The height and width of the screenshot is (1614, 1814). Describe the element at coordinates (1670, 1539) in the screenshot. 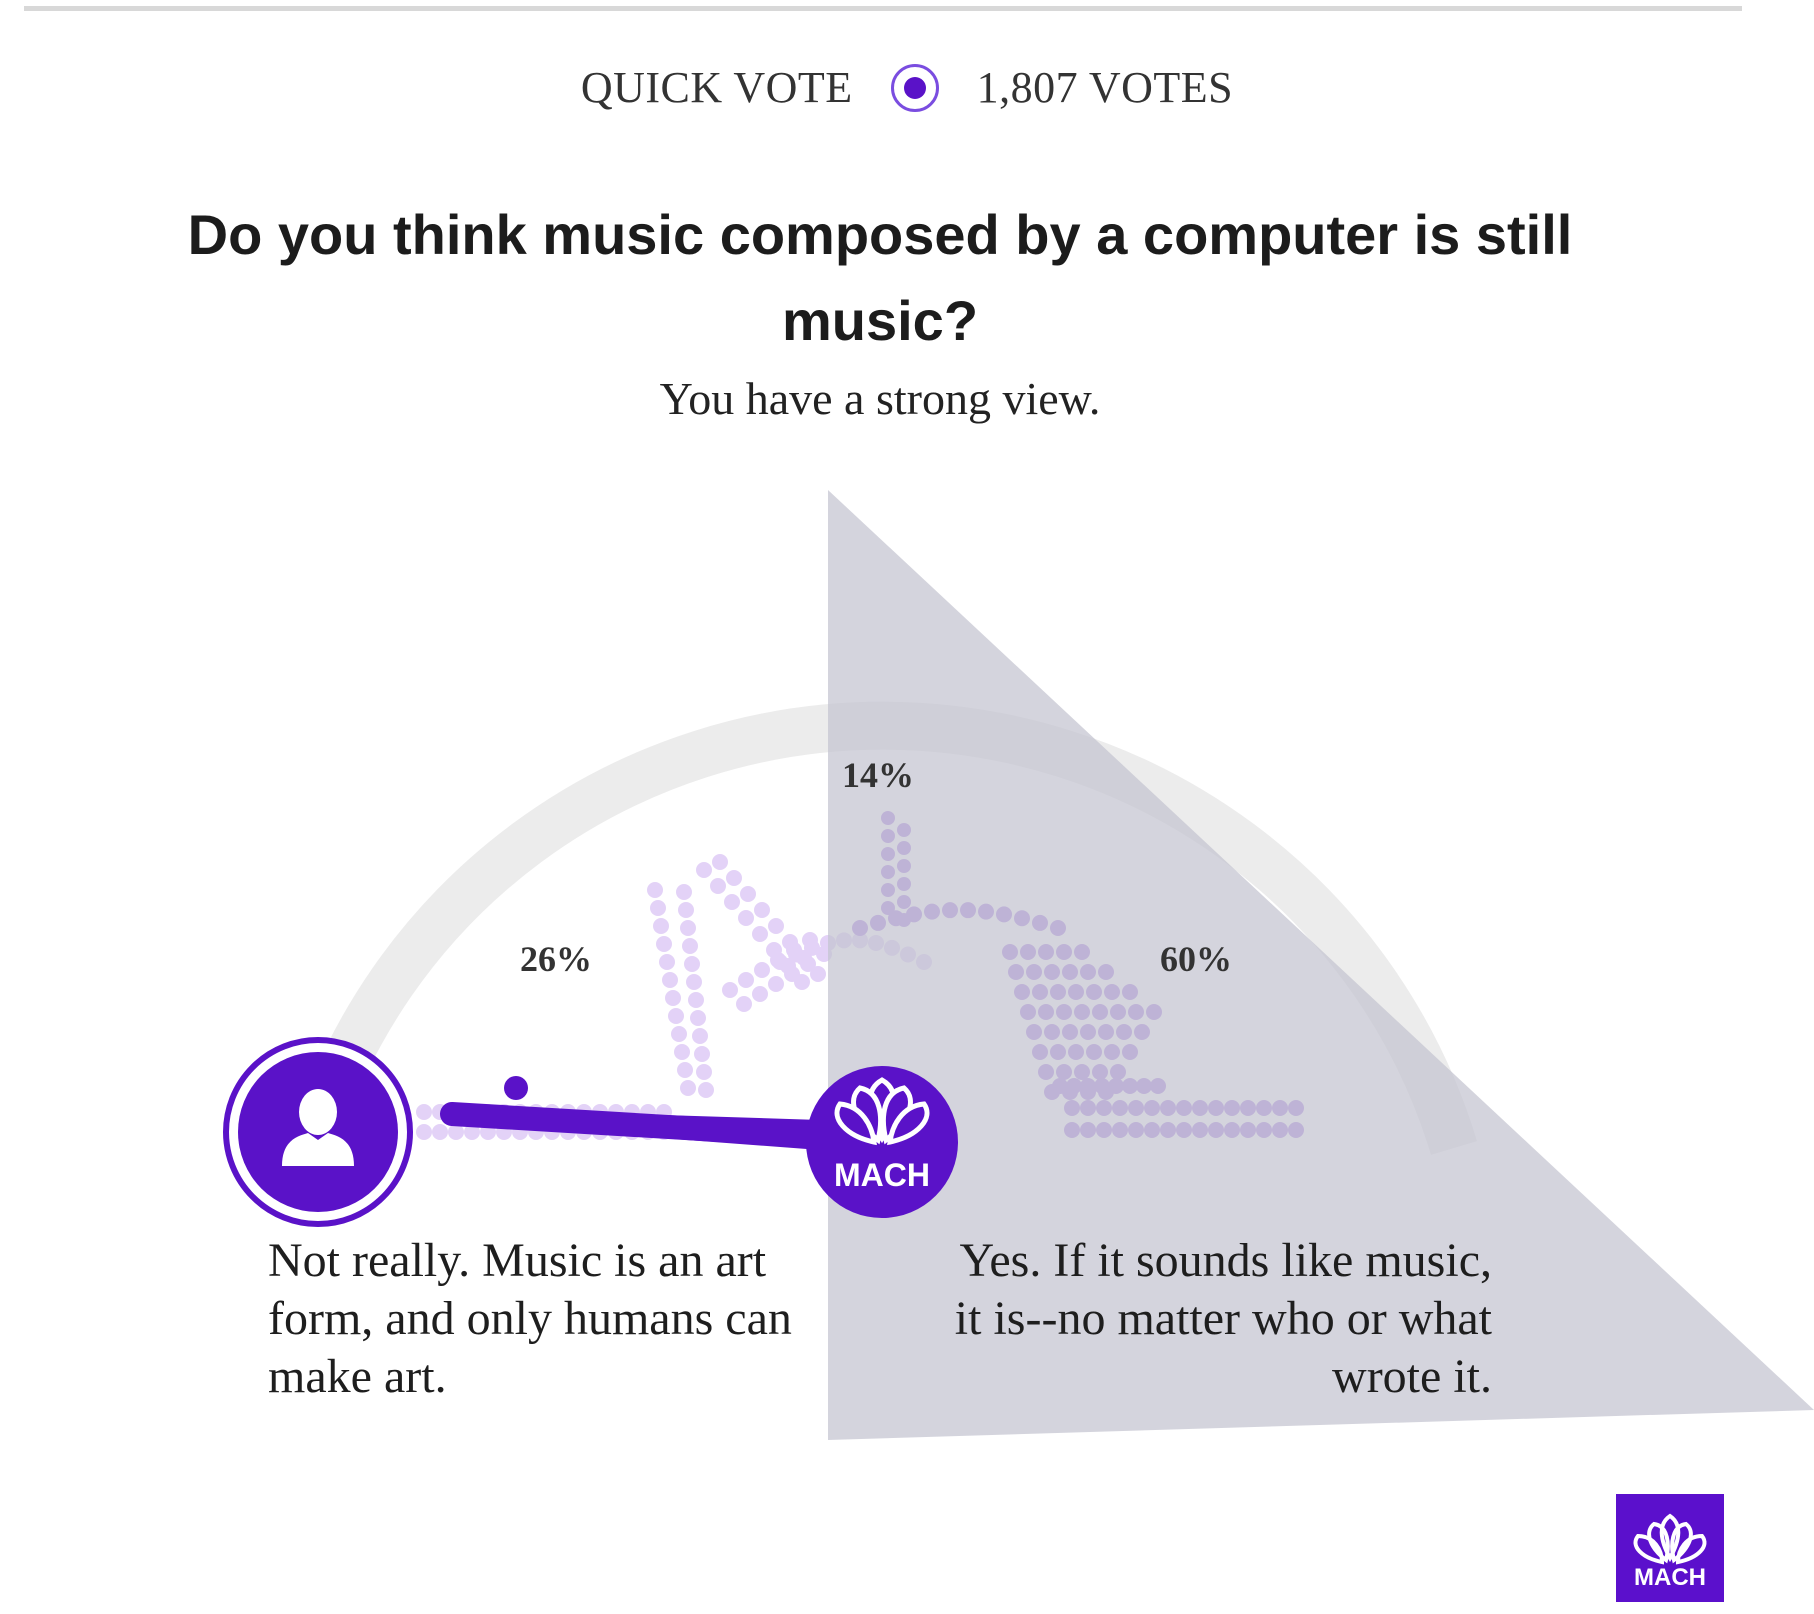

I see `peacock-logo-icon` at that location.